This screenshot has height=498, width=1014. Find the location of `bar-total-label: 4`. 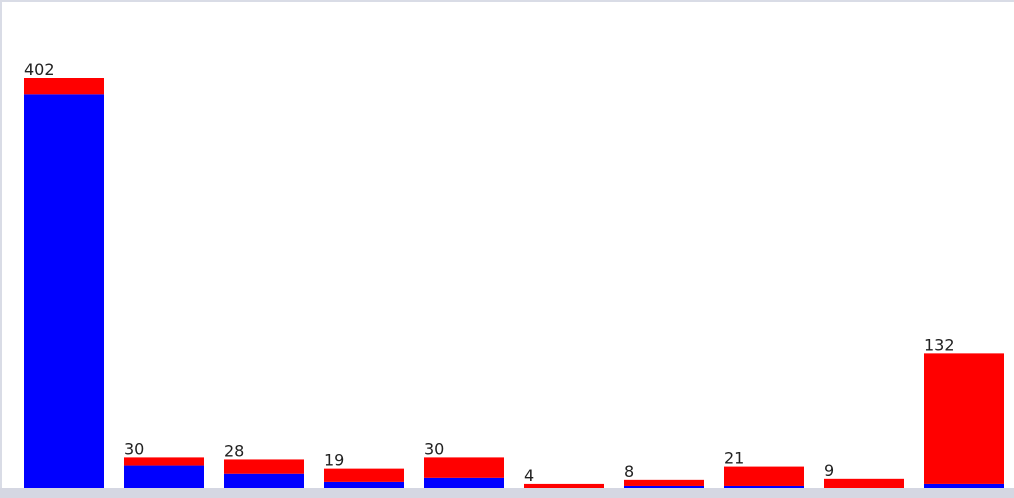

bar-total-label: 4 is located at coordinates (529, 475).